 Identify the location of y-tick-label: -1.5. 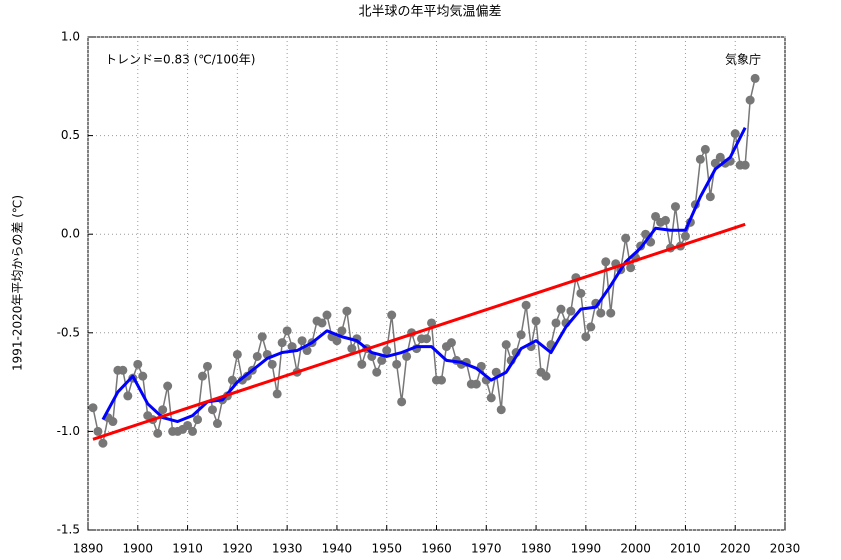
(68, 530).